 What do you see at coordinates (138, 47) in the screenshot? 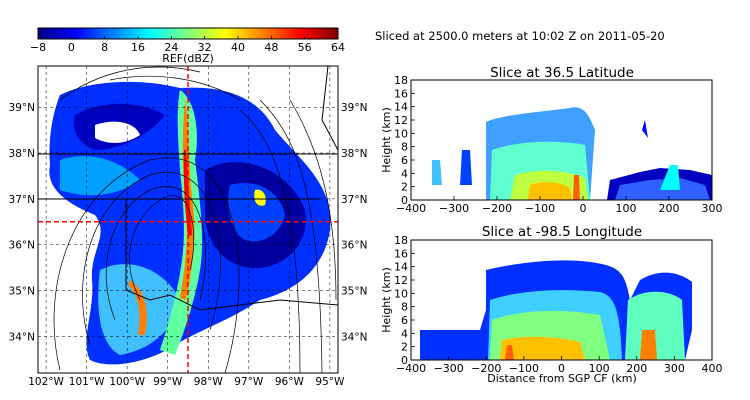
I see `colorbar-tick-label: 16` at bounding box center [138, 47].